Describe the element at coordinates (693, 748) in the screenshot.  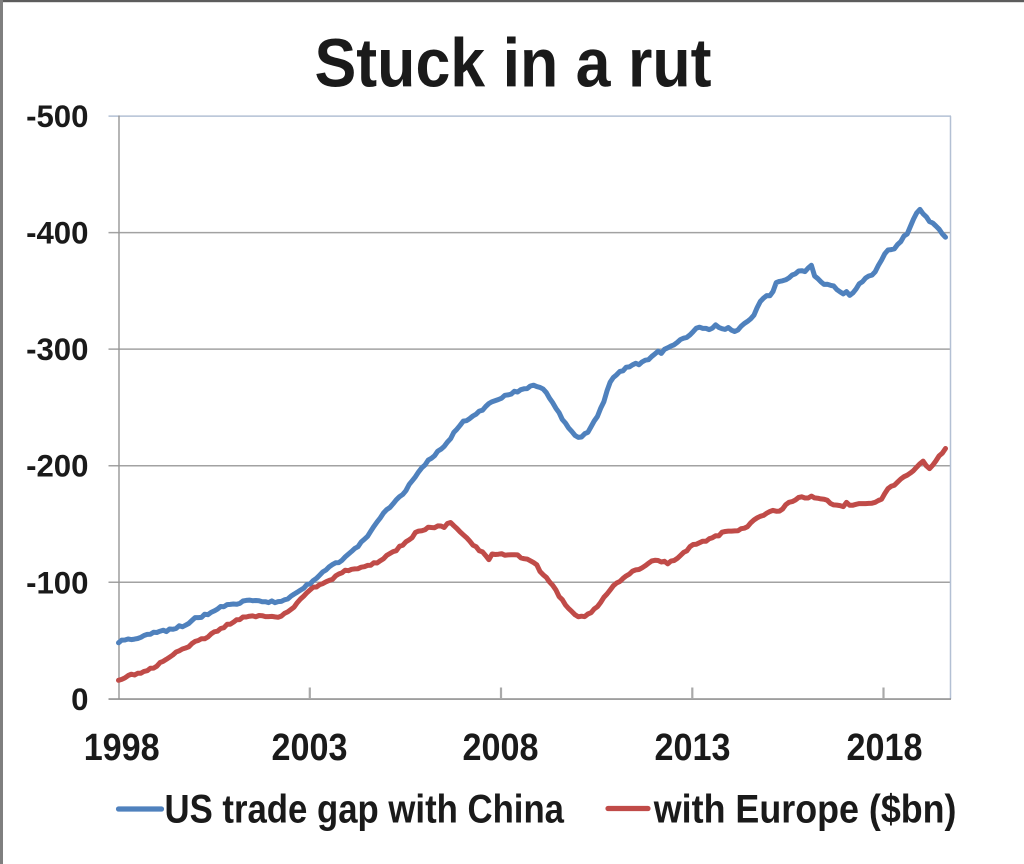
I see `svg-text: 2013` at that location.